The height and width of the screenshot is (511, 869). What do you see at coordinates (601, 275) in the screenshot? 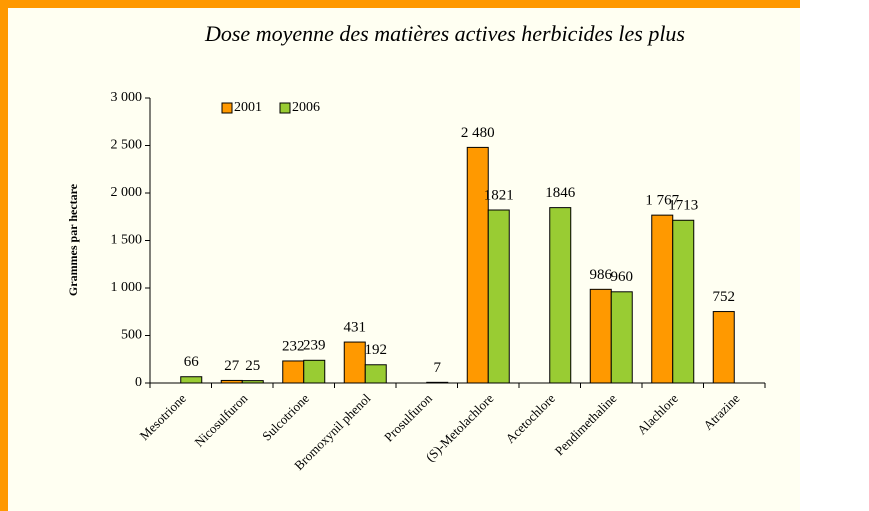
I see `data-label: 986` at bounding box center [601, 275].